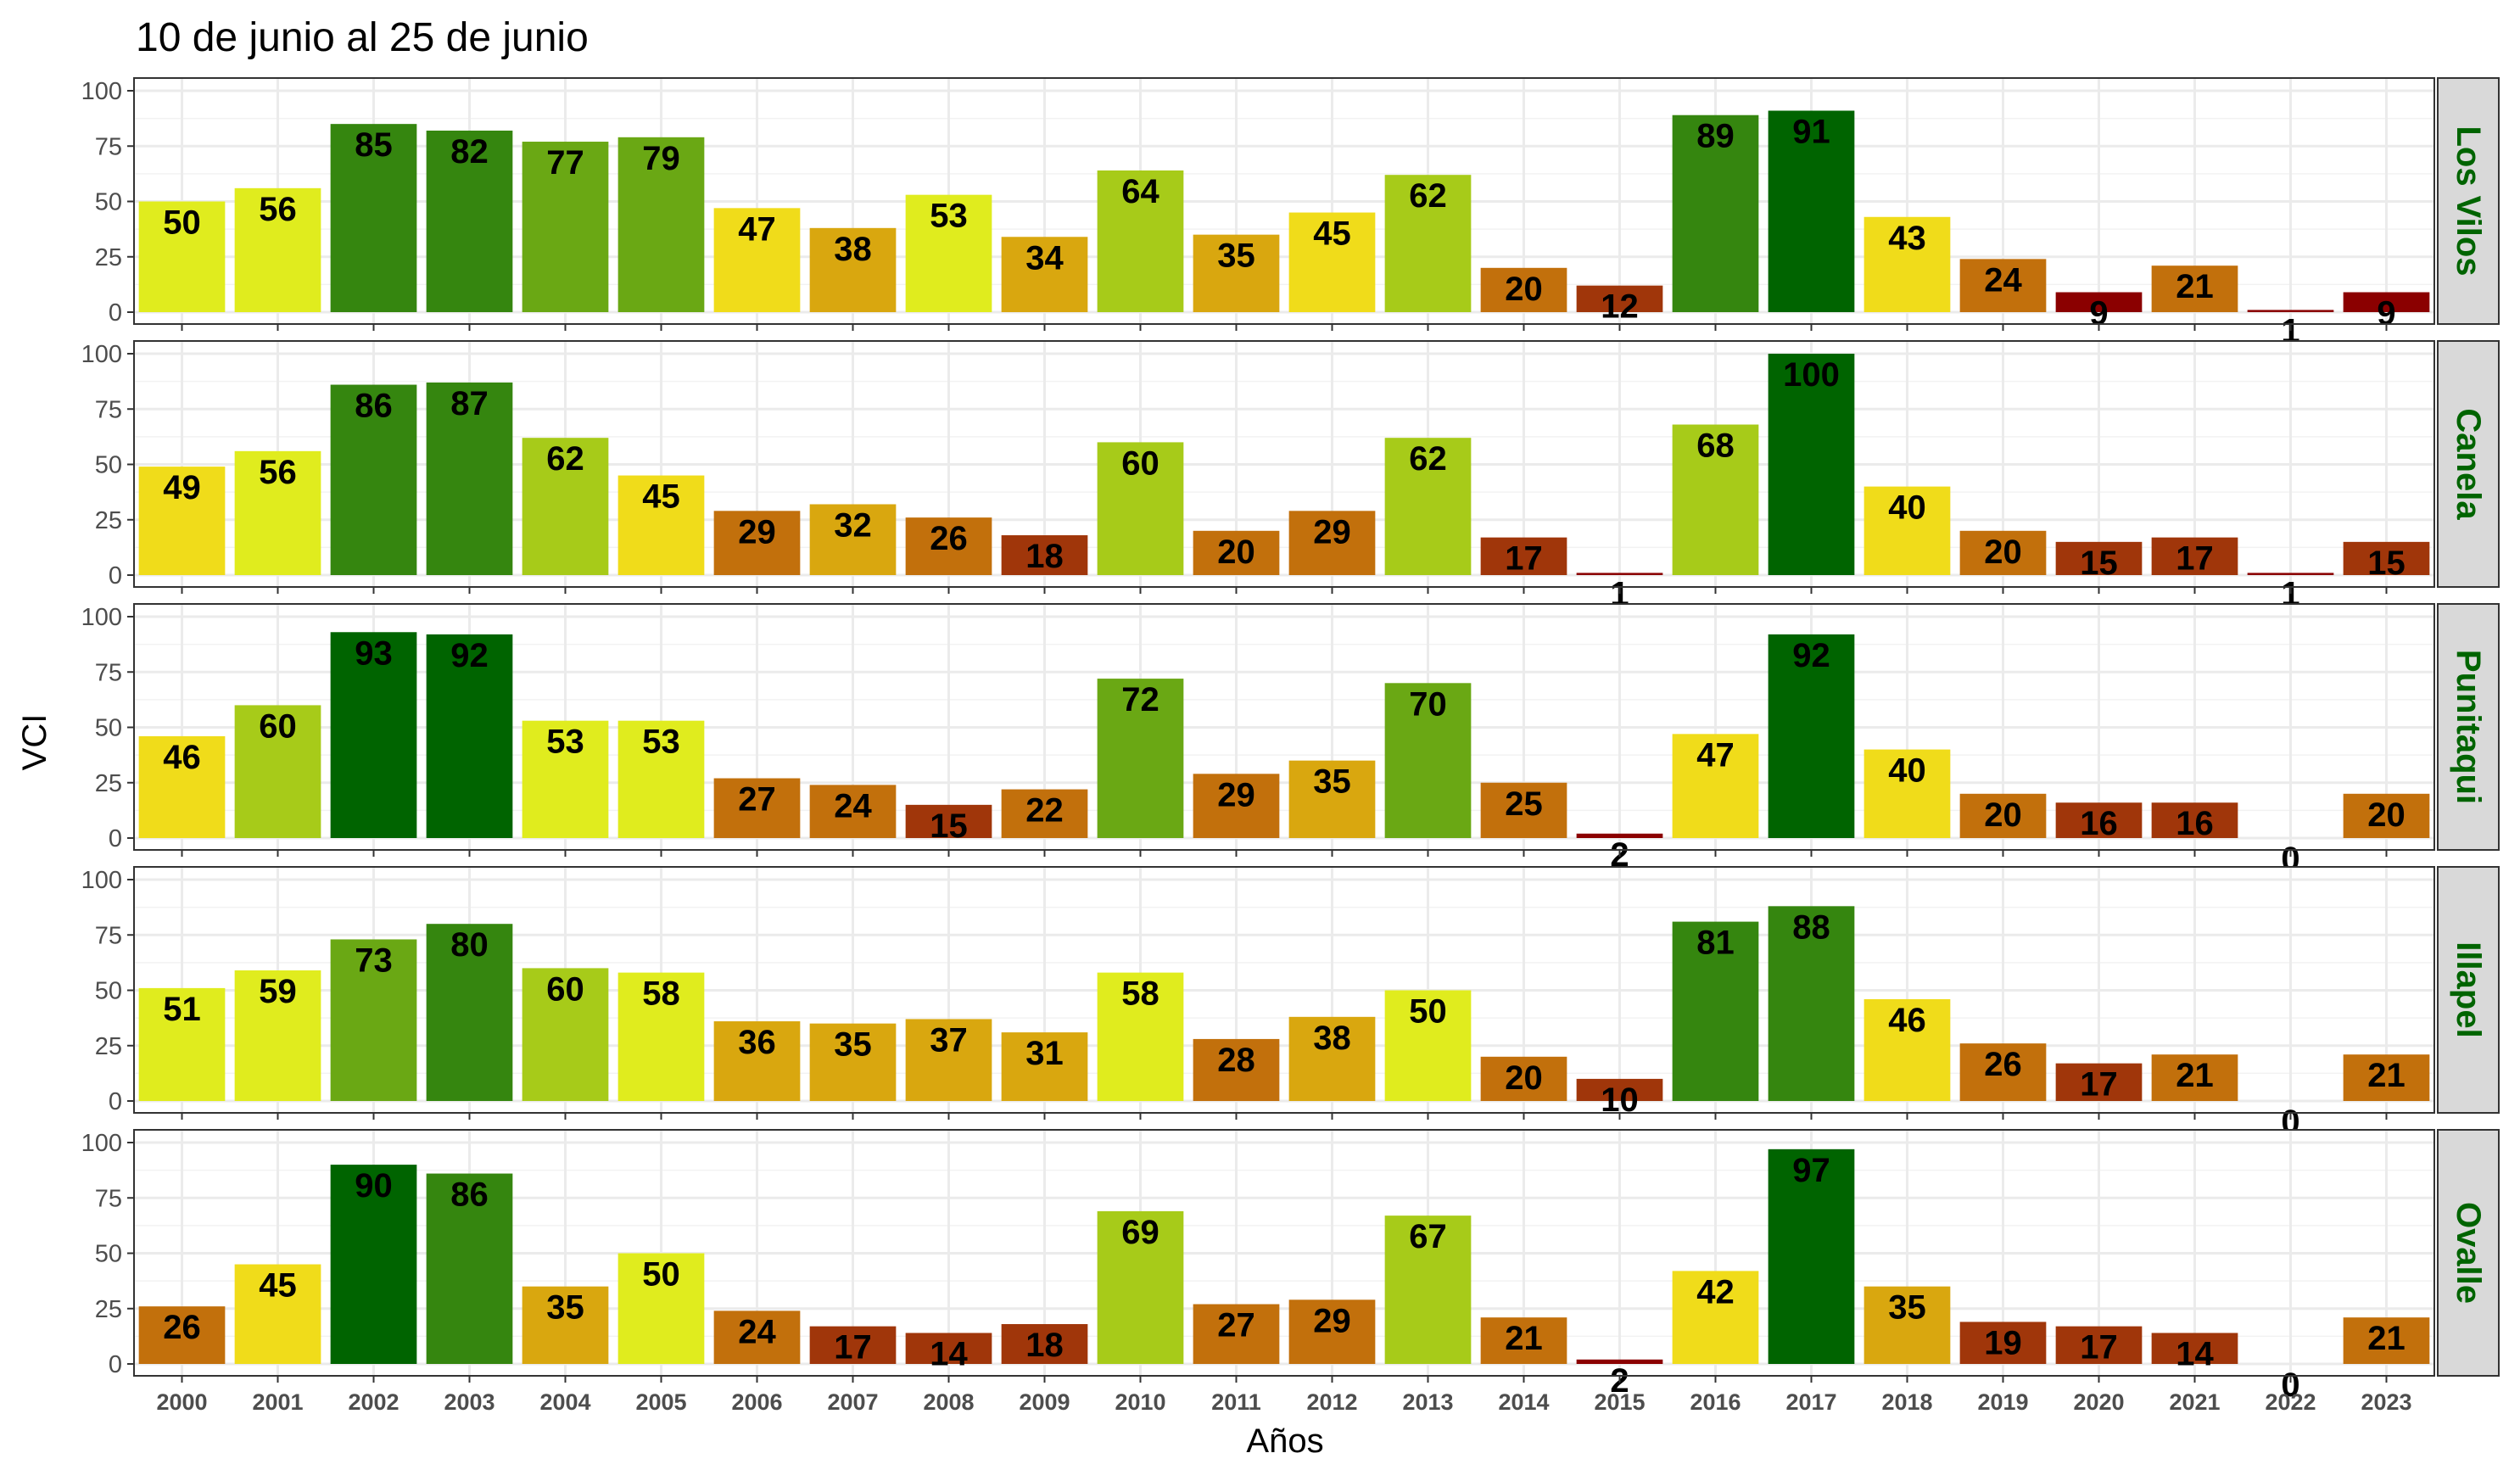  Describe the element at coordinates (278, 991) in the screenshot. I see `bar-value-label: 59` at that location.